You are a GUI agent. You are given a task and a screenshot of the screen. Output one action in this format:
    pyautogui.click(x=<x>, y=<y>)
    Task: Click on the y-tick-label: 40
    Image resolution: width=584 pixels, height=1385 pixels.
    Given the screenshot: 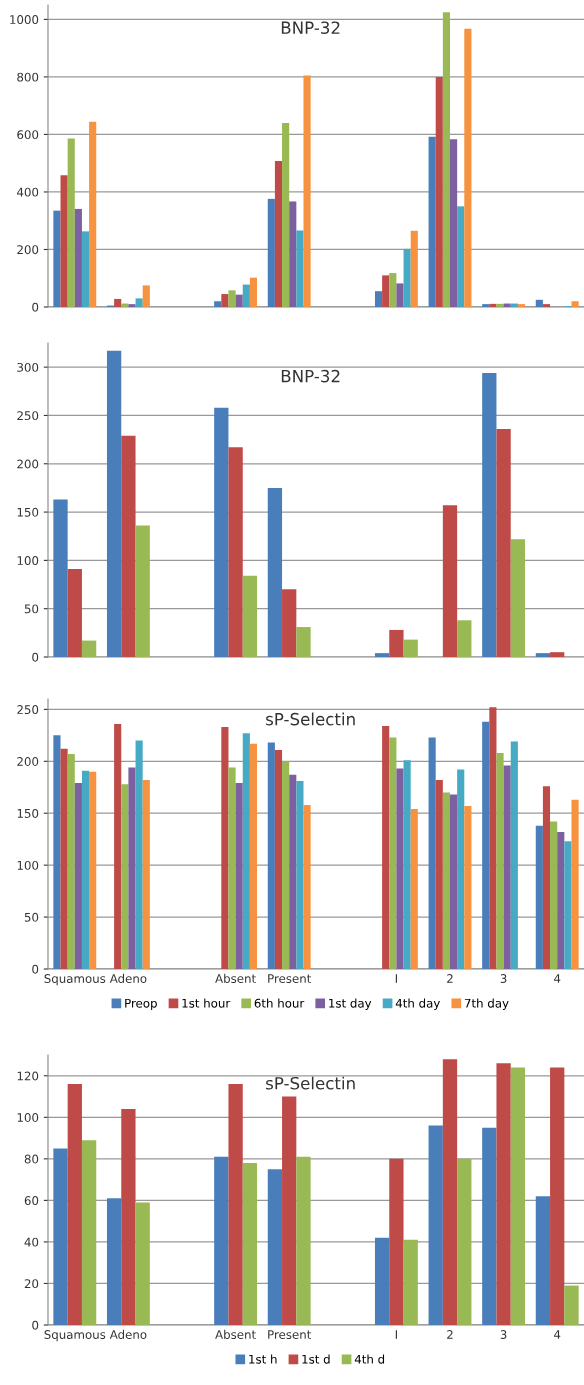 What is the action you would take?
    pyautogui.click(x=31, y=1242)
    